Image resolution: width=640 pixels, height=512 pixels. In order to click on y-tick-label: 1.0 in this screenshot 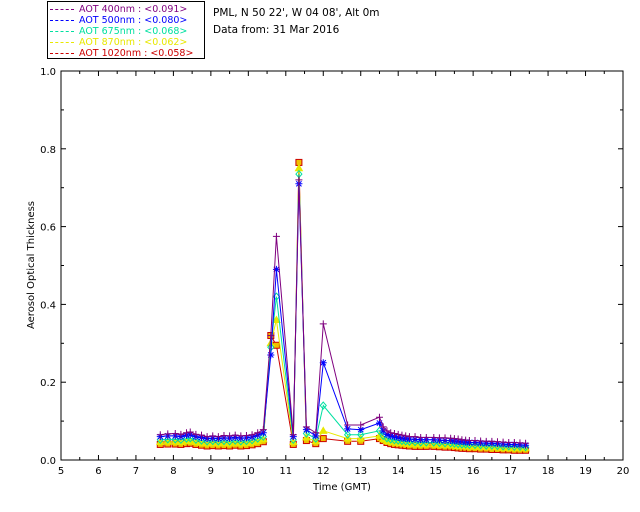, I will do `click(48, 72)`.